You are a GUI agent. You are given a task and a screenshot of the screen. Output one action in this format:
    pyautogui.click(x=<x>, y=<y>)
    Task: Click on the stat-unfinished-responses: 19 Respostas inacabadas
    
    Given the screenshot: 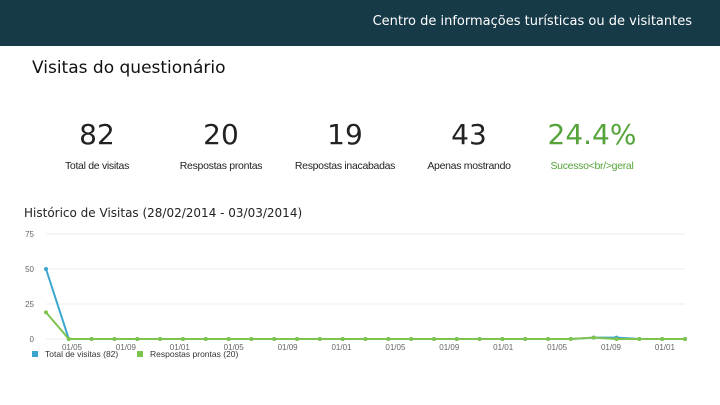 What is the action you would take?
    pyautogui.click(x=345, y=143)
    